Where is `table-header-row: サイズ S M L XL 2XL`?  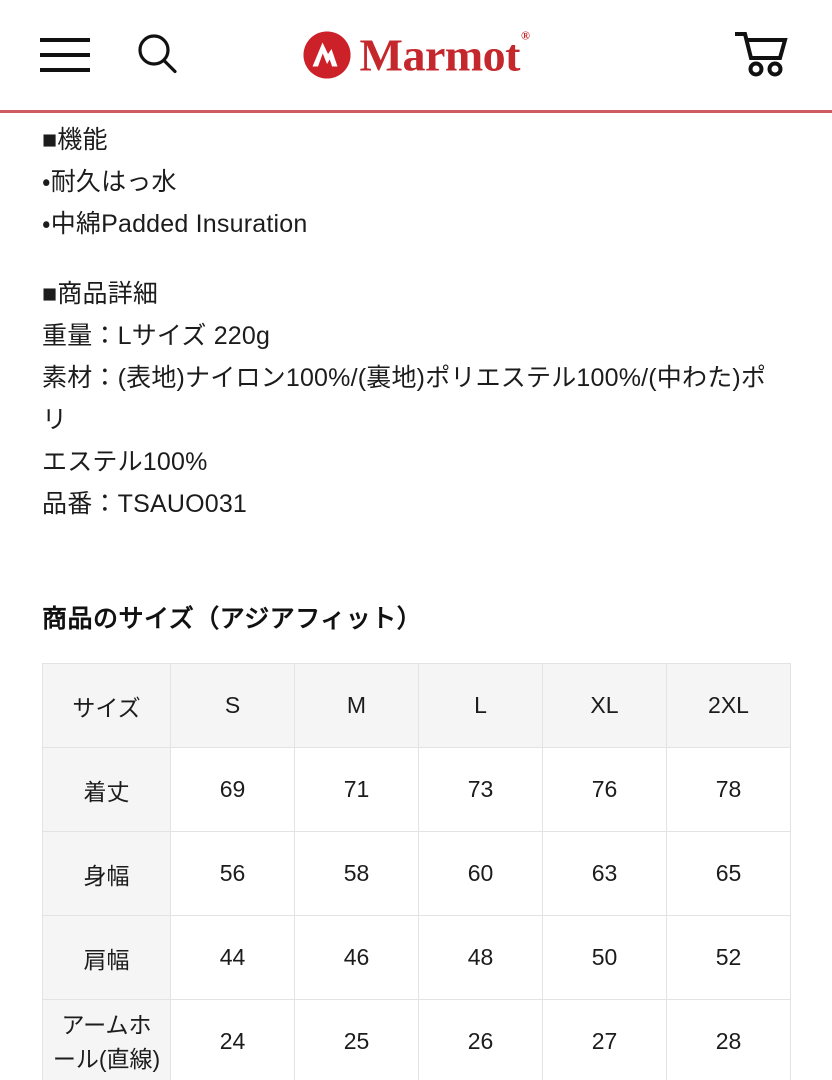
table-header-row: サイズ S M L XL 2XL is located at coordinates (416, 705).